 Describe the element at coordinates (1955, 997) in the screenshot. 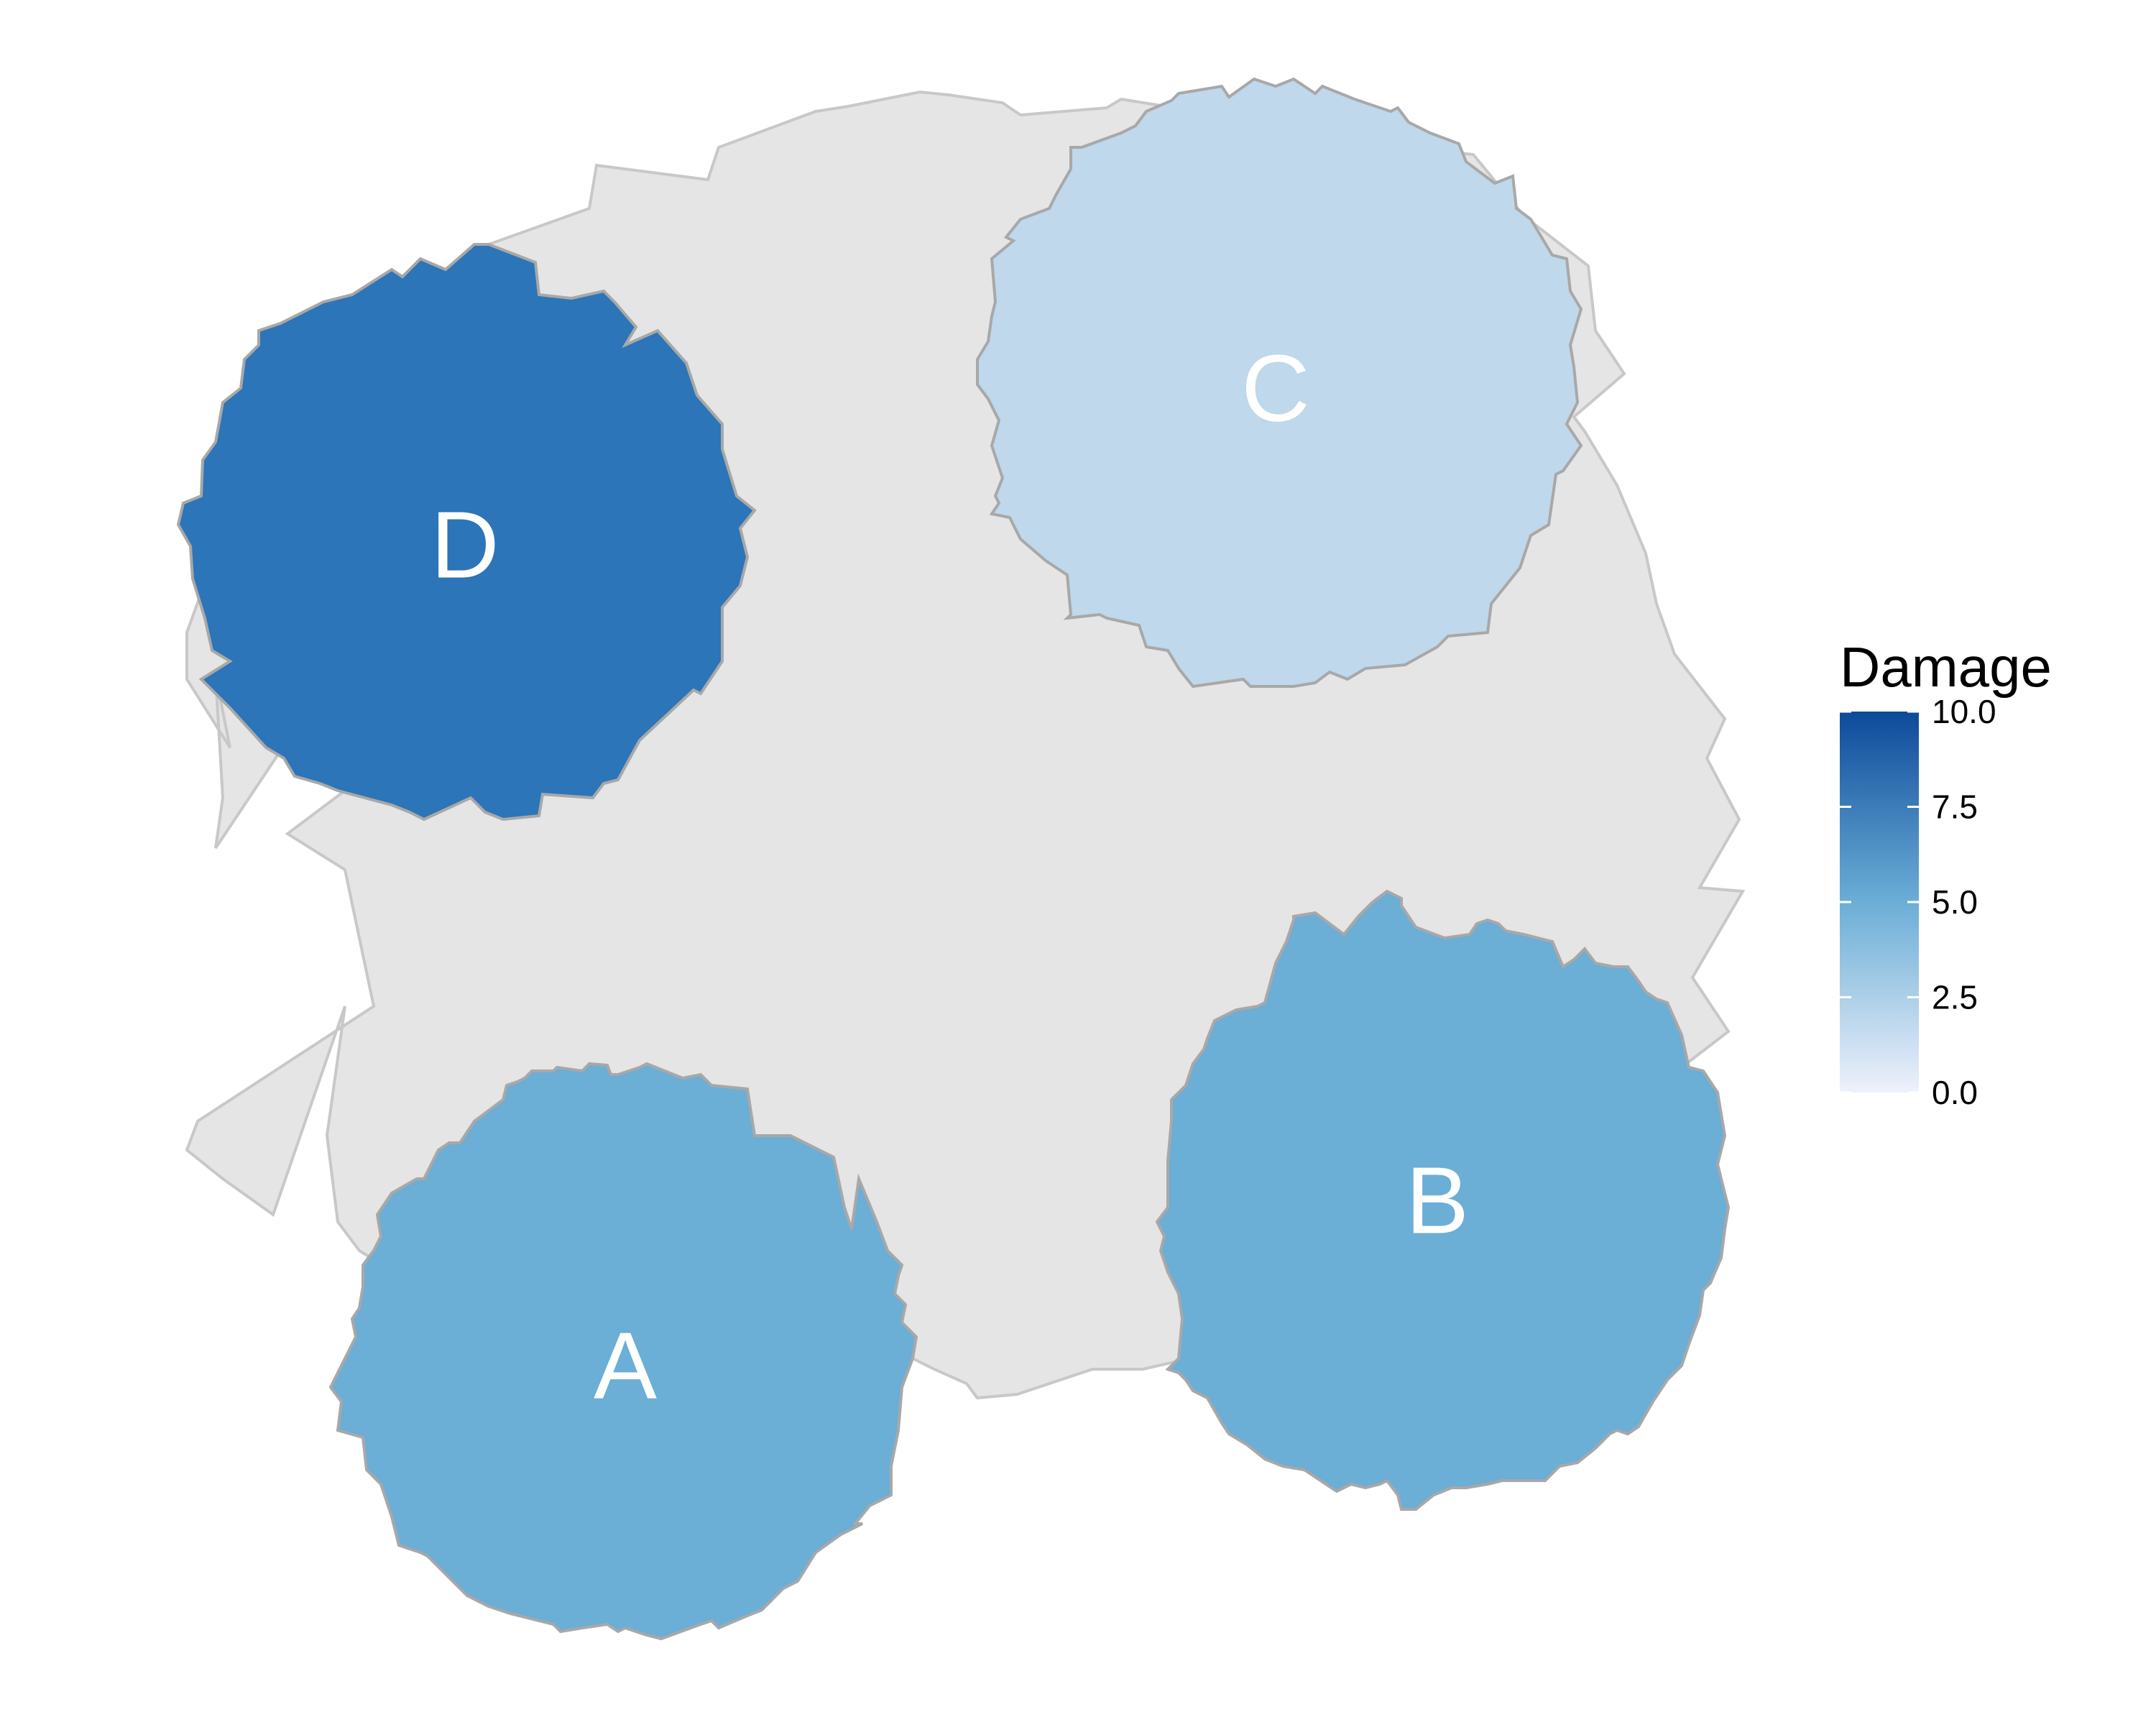

I see `legend-tick-label: 2.5` at that location.